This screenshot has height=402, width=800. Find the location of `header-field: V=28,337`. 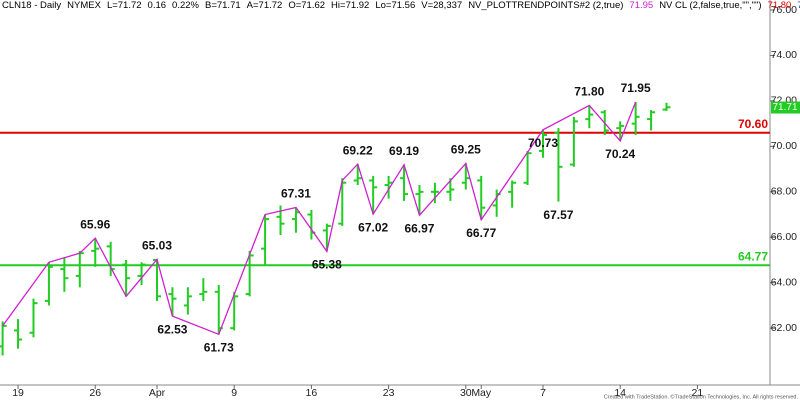

header-field: V=28,337 is located at coordinates (442, 5).